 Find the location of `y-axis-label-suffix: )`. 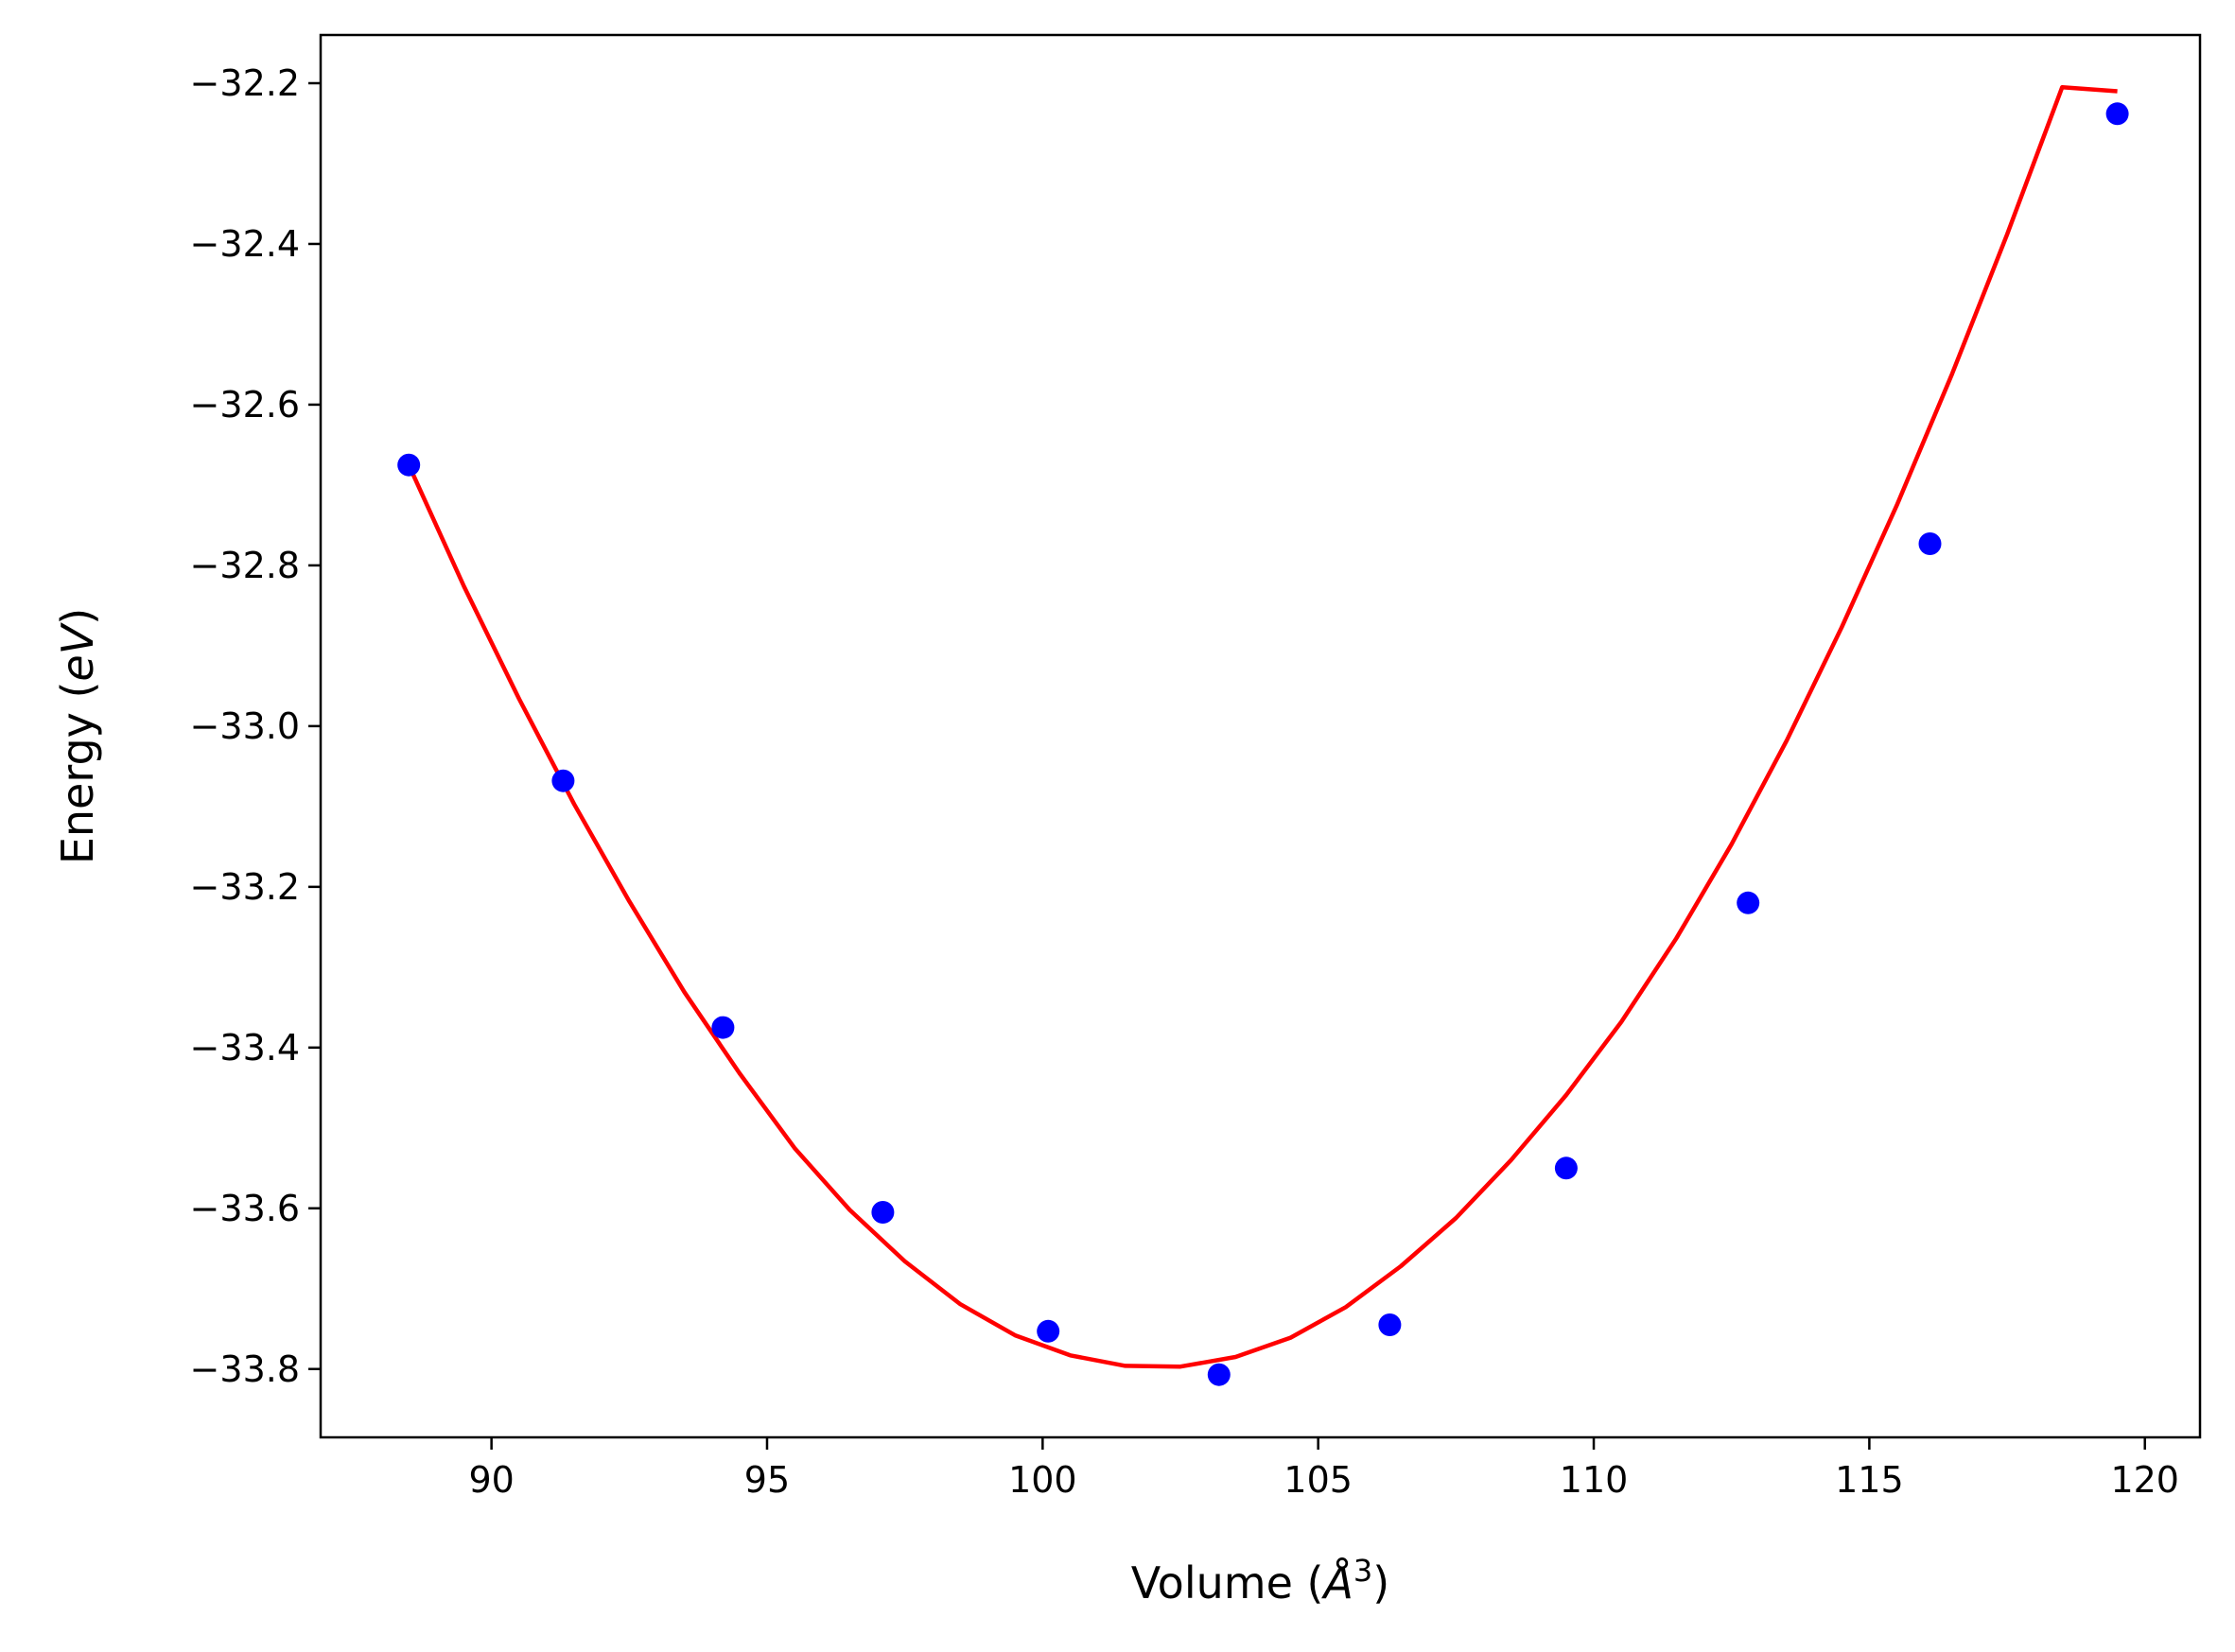

y-axis-label-suffix: ) is located at coordinates (77, 616).